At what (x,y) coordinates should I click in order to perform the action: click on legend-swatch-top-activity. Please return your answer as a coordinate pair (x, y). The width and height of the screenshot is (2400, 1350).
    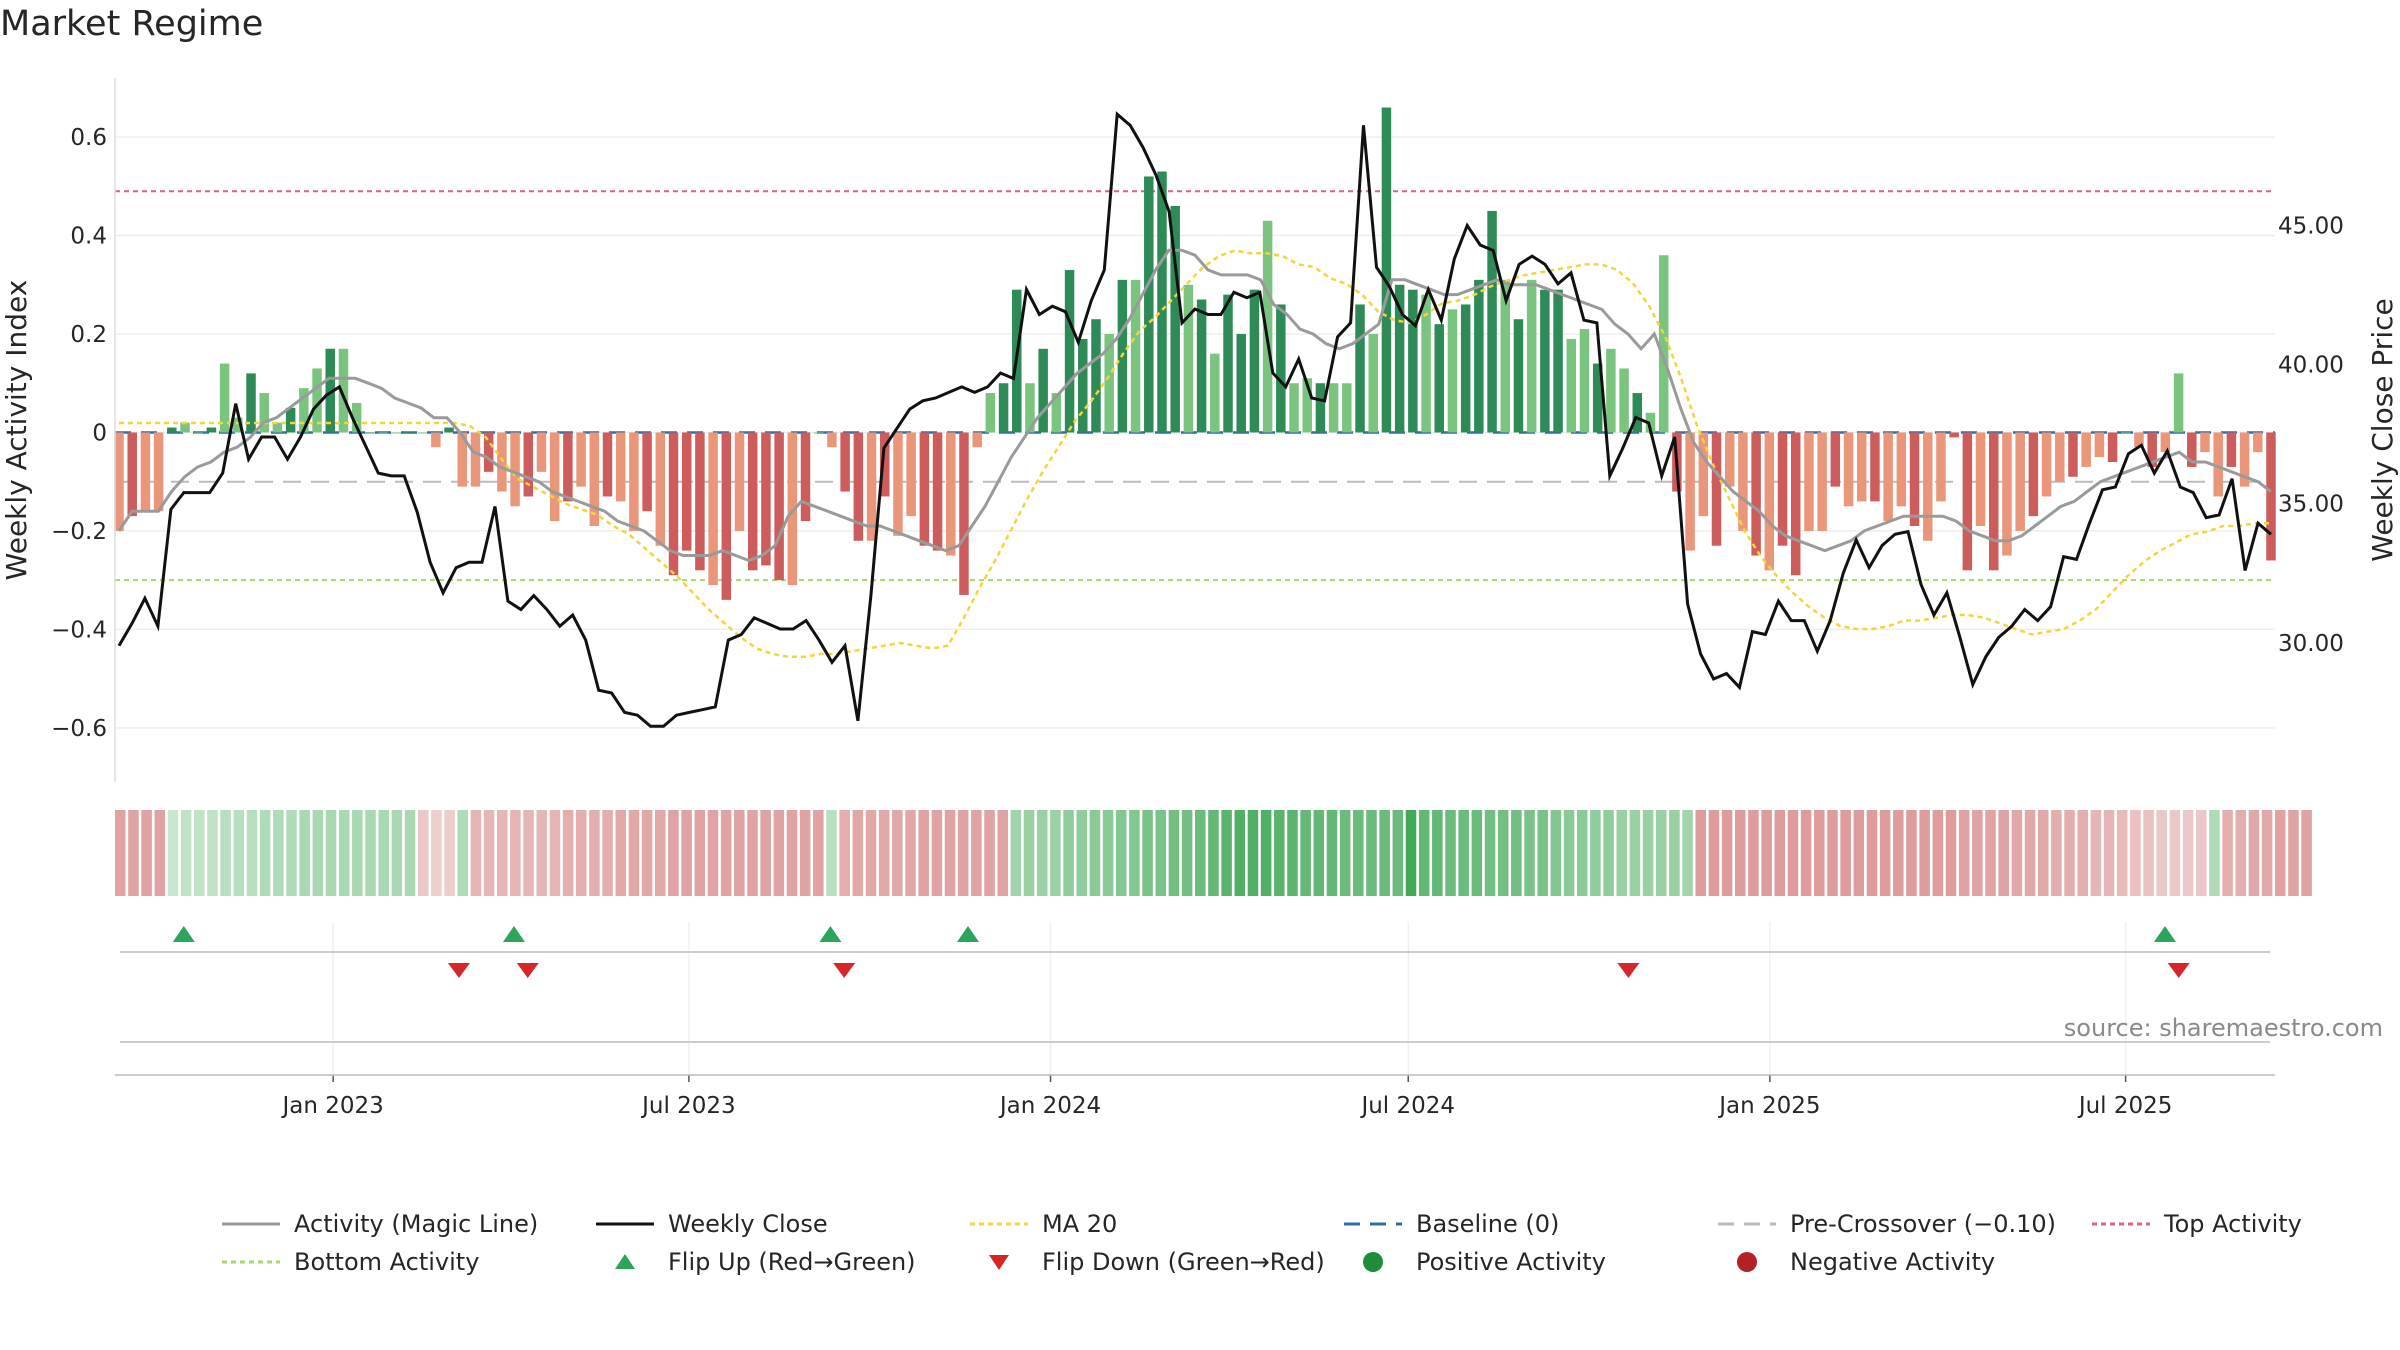
    Looking at the image, I should click on (2121, 1224).